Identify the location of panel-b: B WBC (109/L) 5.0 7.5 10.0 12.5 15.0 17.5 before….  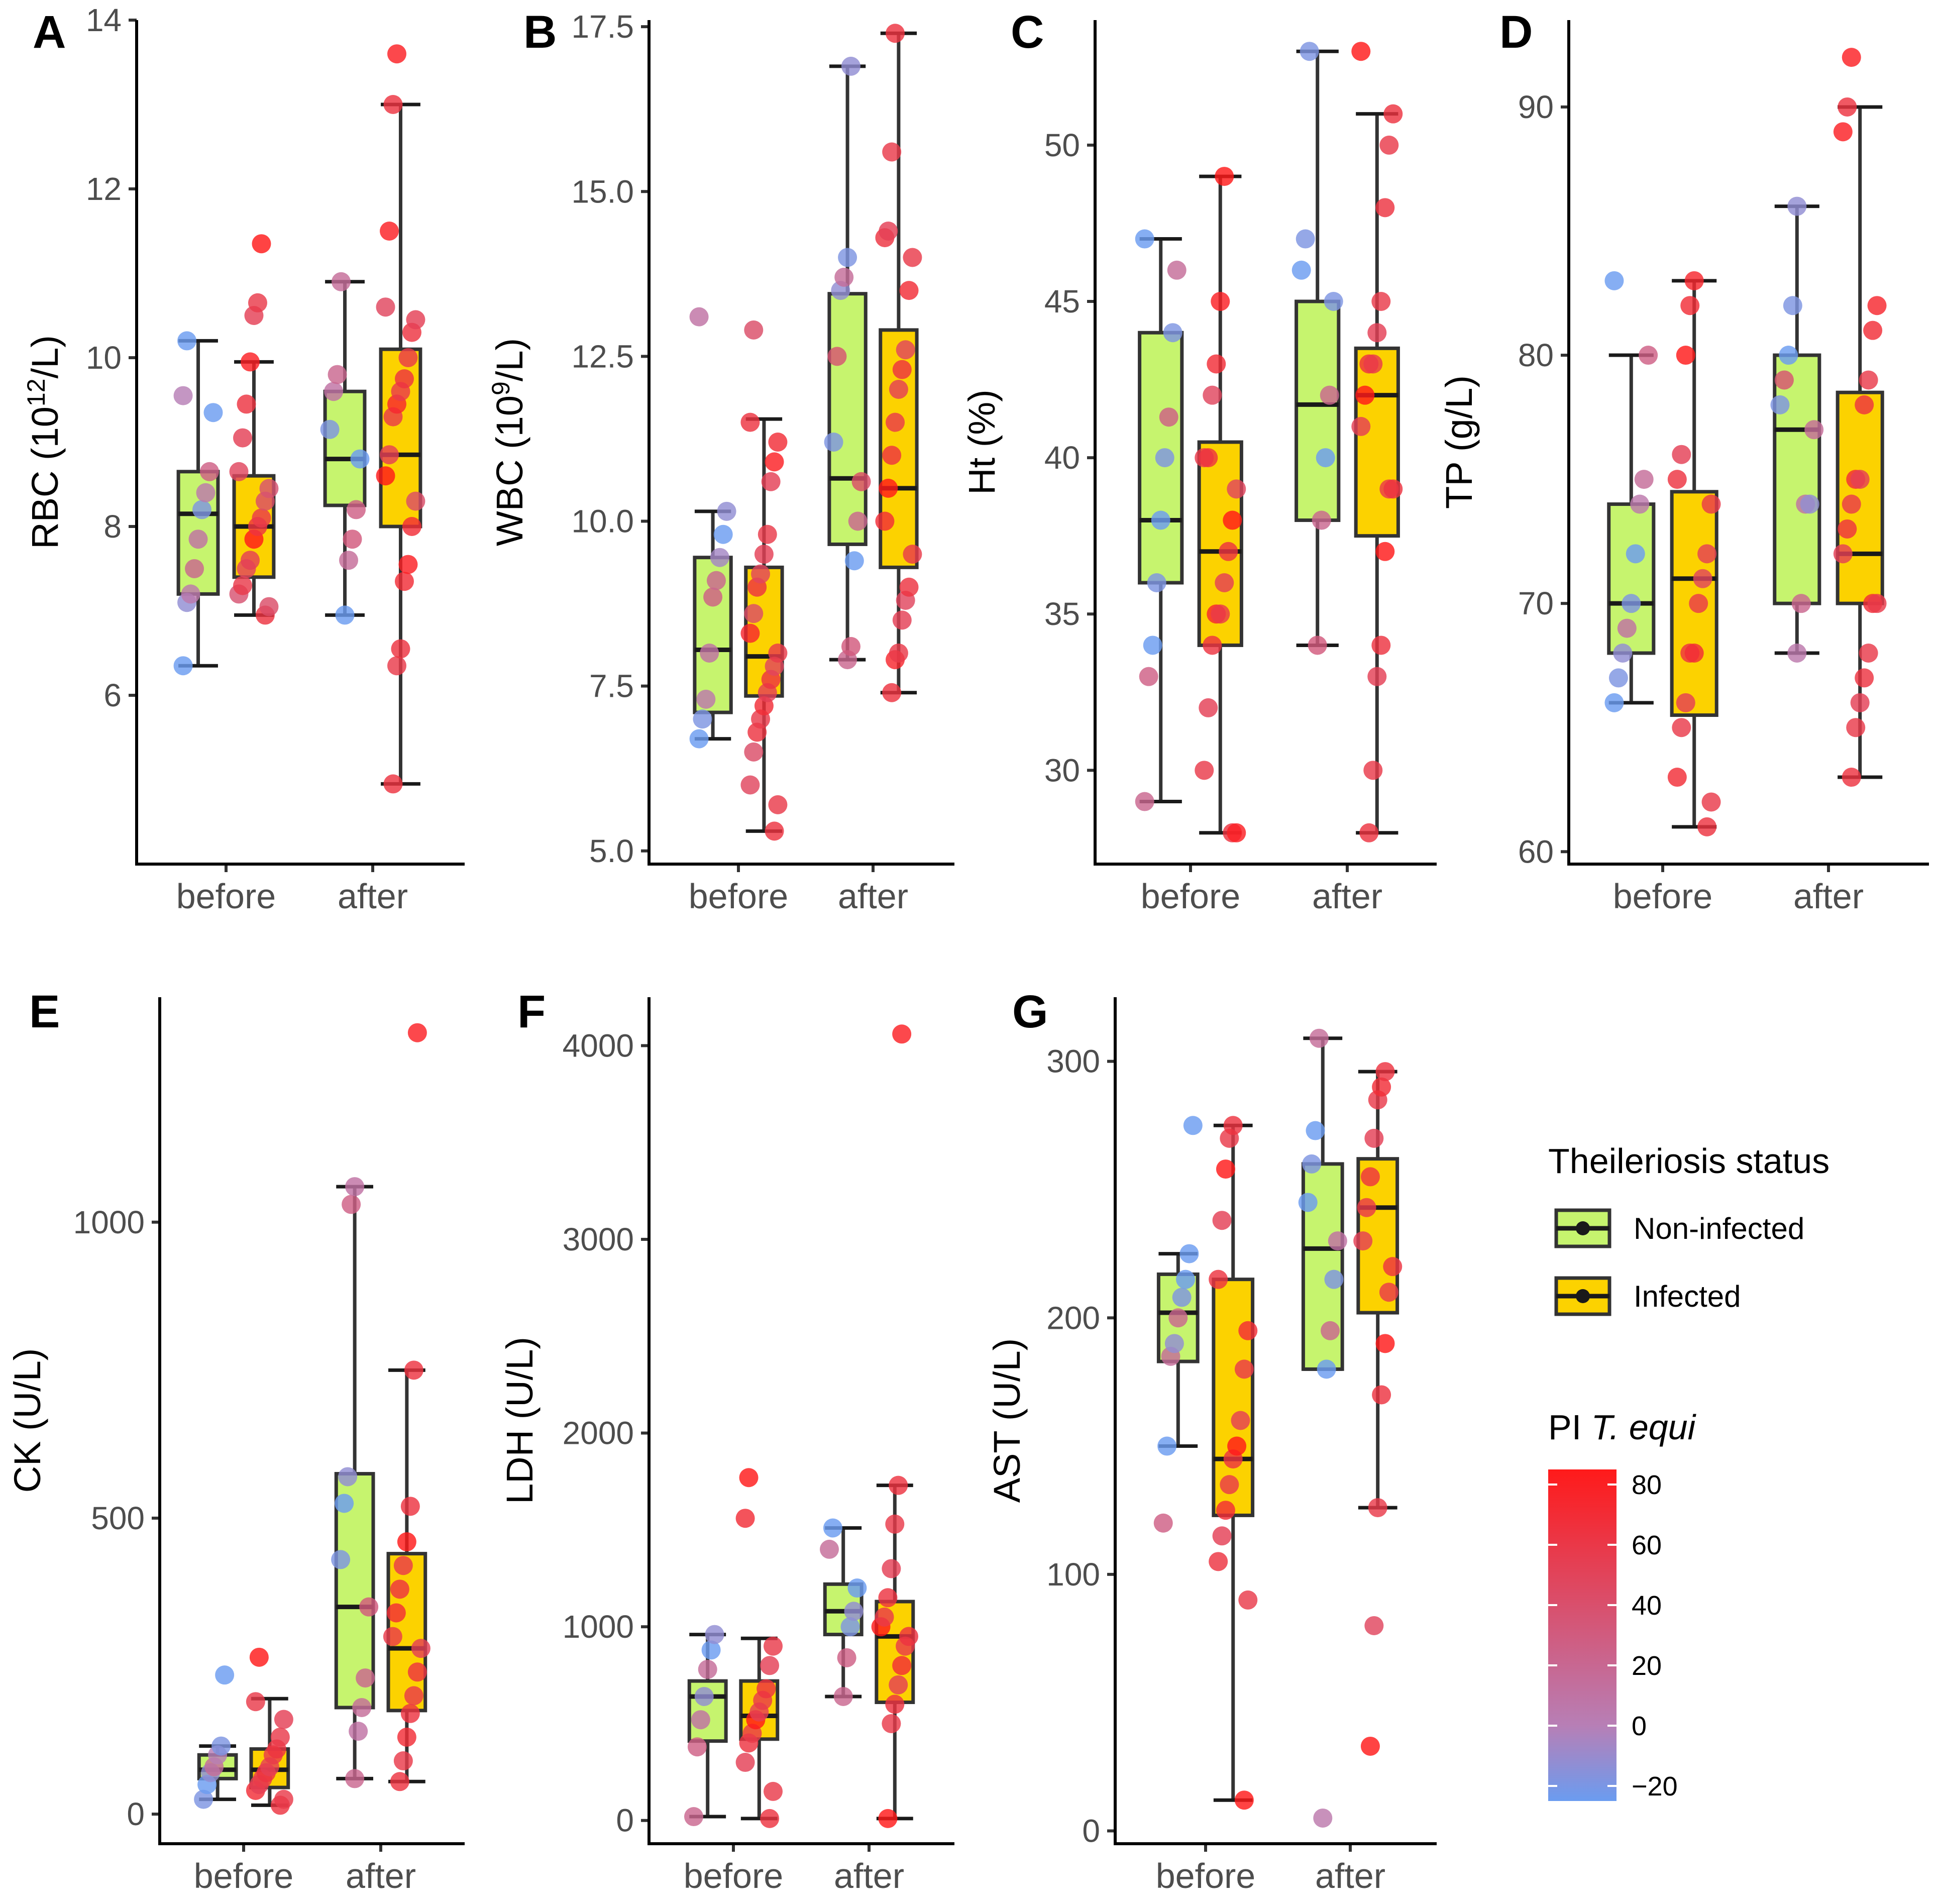
(721, 461).